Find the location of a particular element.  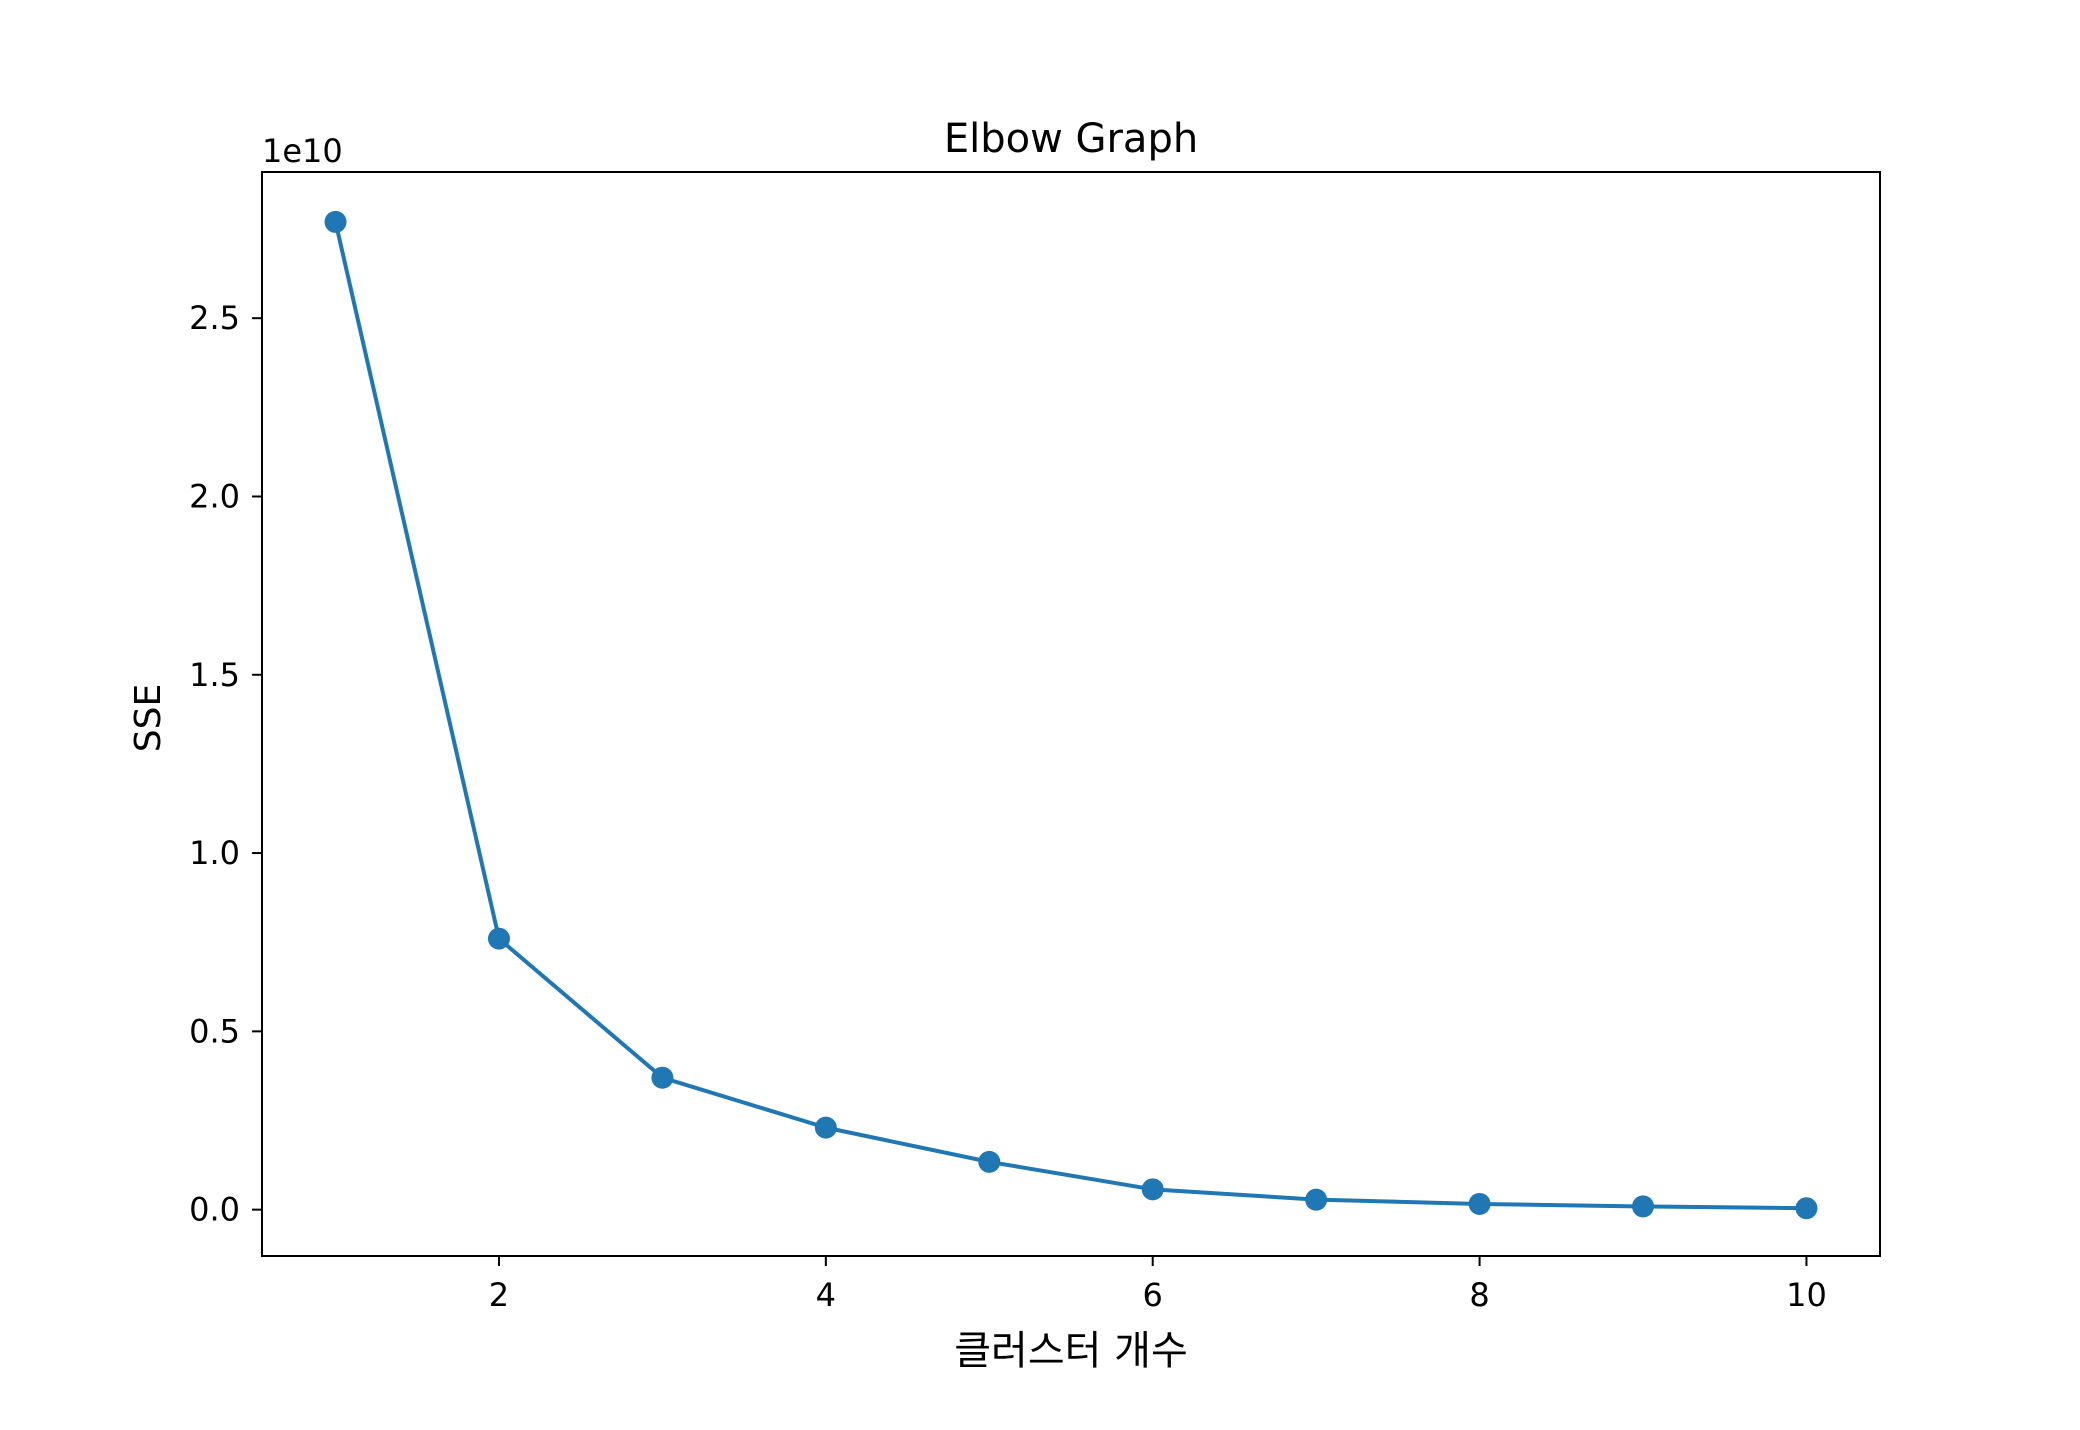

y-tick-label: 1.5 is located at coordinates (214, 675).